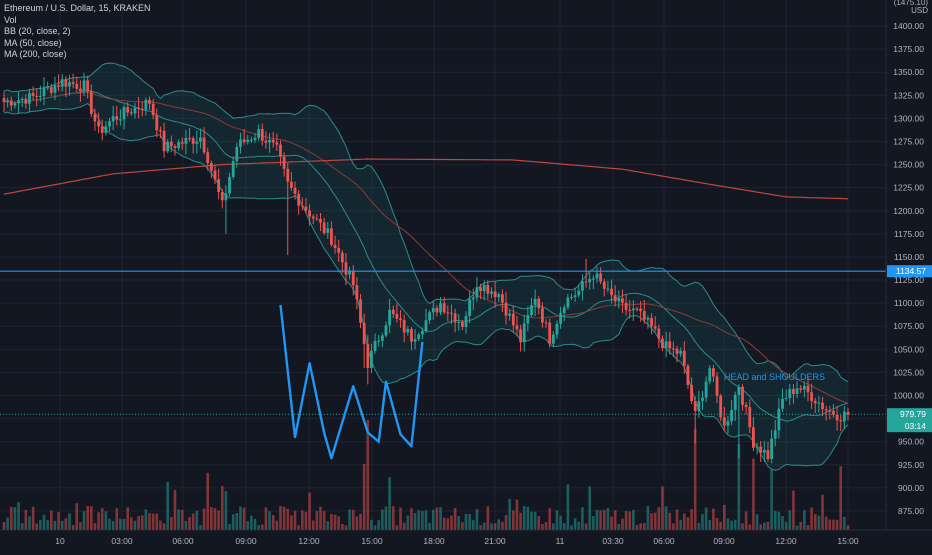  Describe the element at coordinates (774, 377) in the screenshot. I see `pattern-label: HEAD and SHOULDERS` at that location.